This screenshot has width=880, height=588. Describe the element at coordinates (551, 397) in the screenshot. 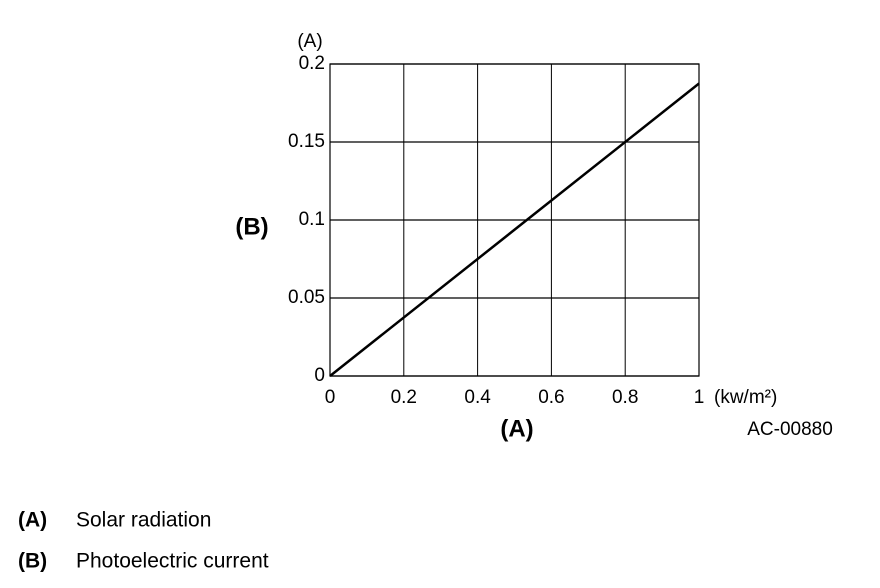

I see `x-tick-label: 0.6` at that location.